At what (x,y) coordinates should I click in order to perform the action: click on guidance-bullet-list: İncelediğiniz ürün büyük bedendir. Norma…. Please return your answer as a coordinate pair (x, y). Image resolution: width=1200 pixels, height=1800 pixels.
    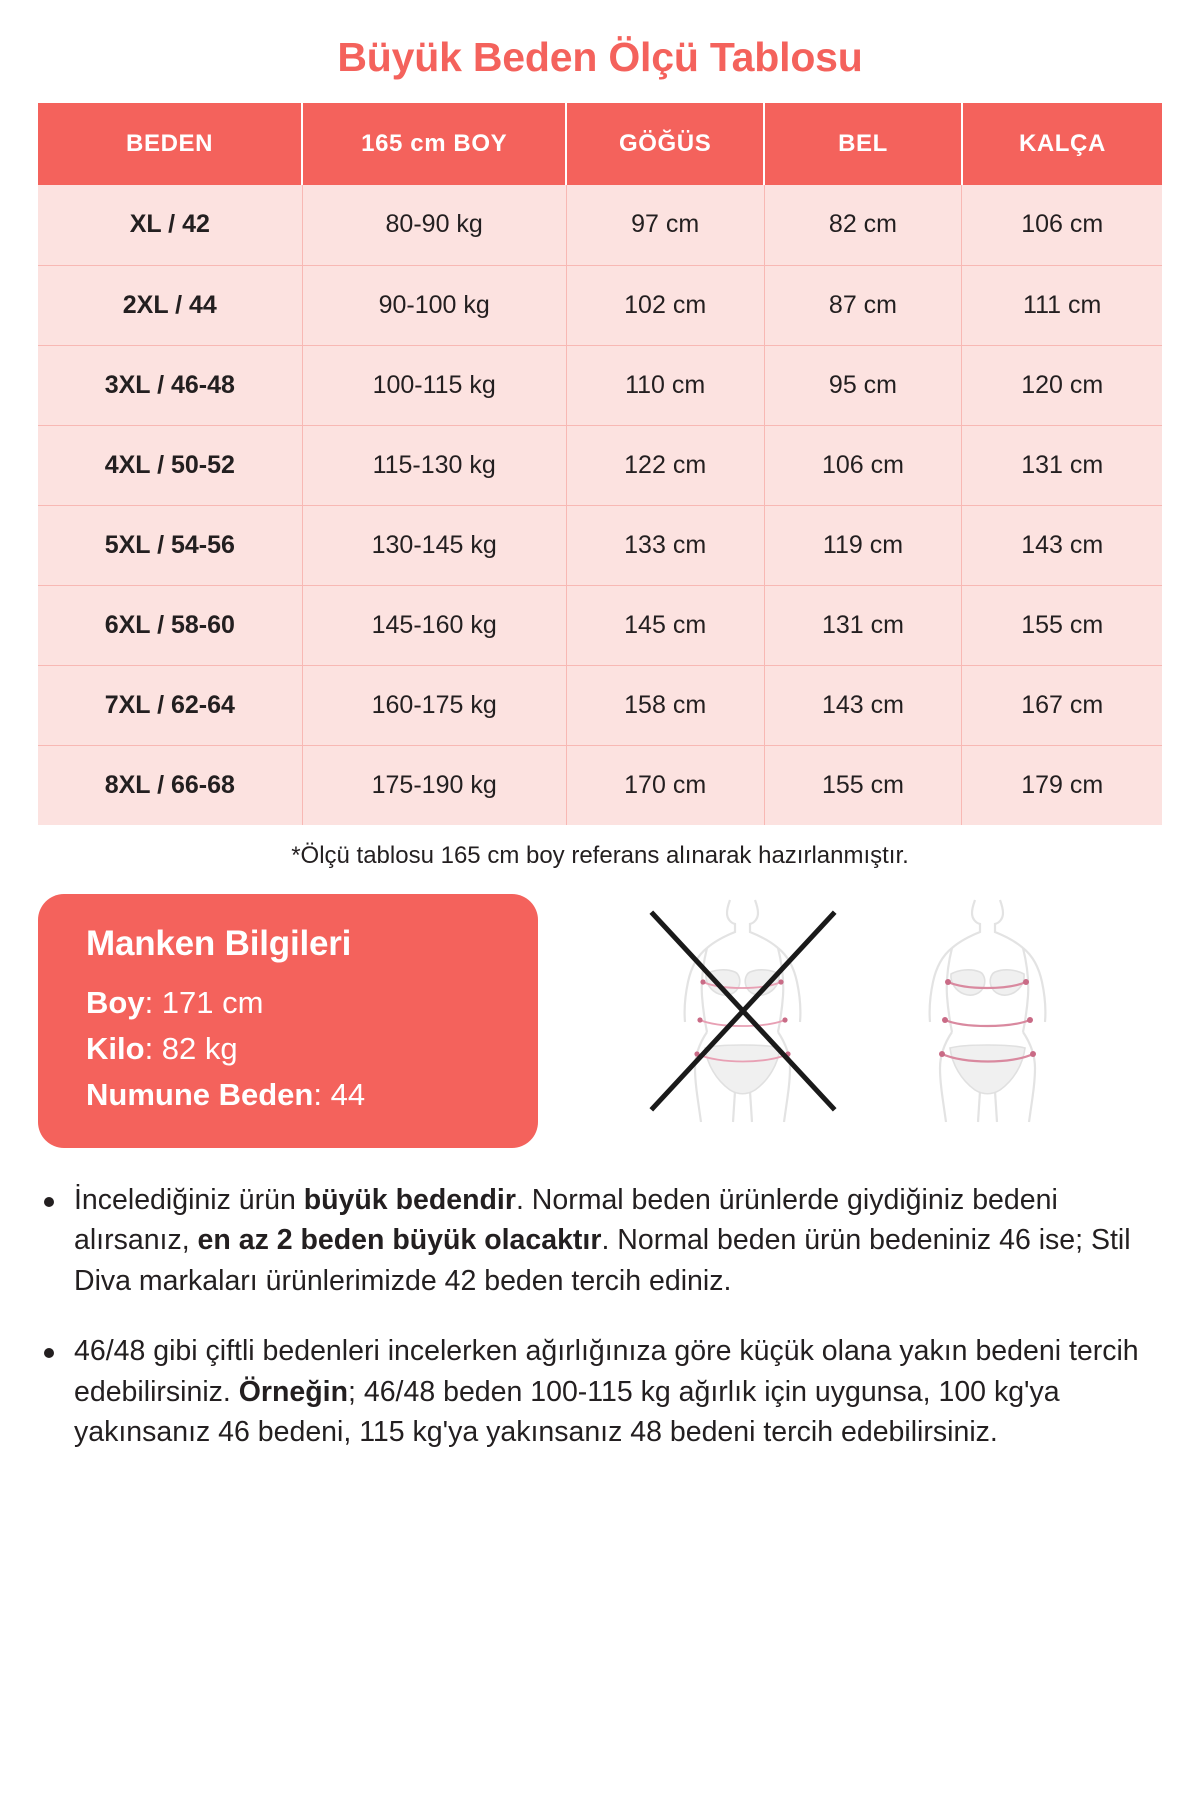
    Looking at the image, I should click on (600, 1316).